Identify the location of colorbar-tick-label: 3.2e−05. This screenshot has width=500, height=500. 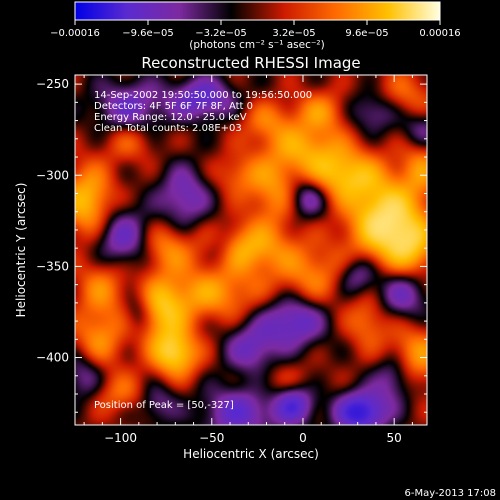
(293, 33).